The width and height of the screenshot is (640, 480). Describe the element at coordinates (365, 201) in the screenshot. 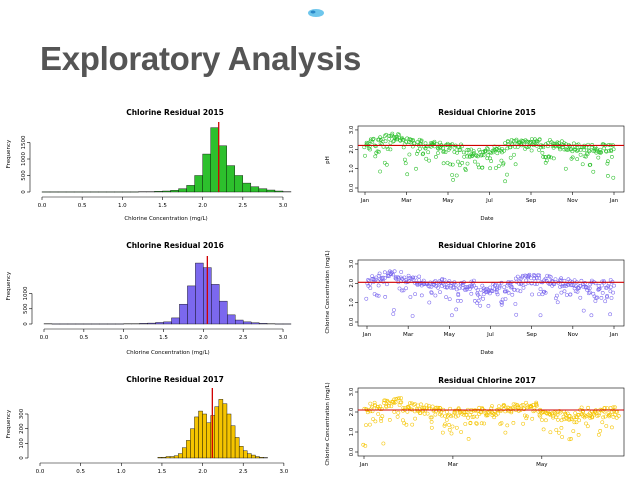

I see `x-tick-label: Jan` at that location.